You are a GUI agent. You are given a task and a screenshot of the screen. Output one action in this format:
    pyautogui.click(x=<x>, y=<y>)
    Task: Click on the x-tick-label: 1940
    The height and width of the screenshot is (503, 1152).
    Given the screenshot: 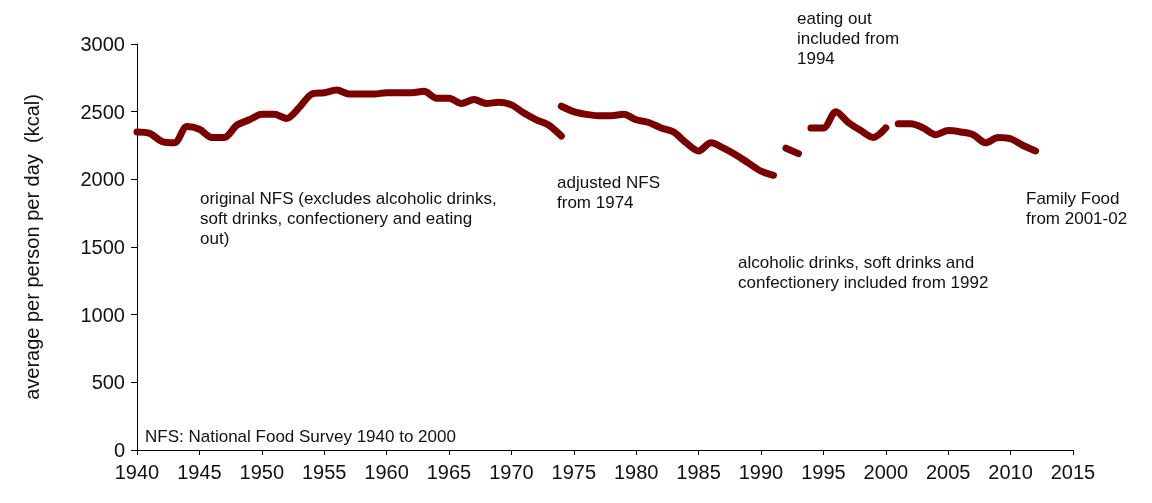 What is the action you would take?
    pyautogui.click(x=137, y=472)
    